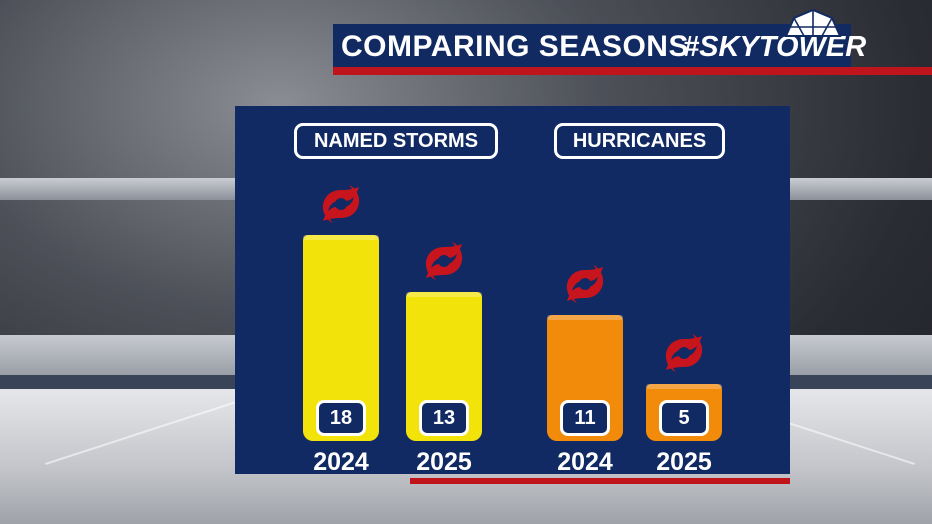  I want to click on data-label: 18, so click(341, 418).